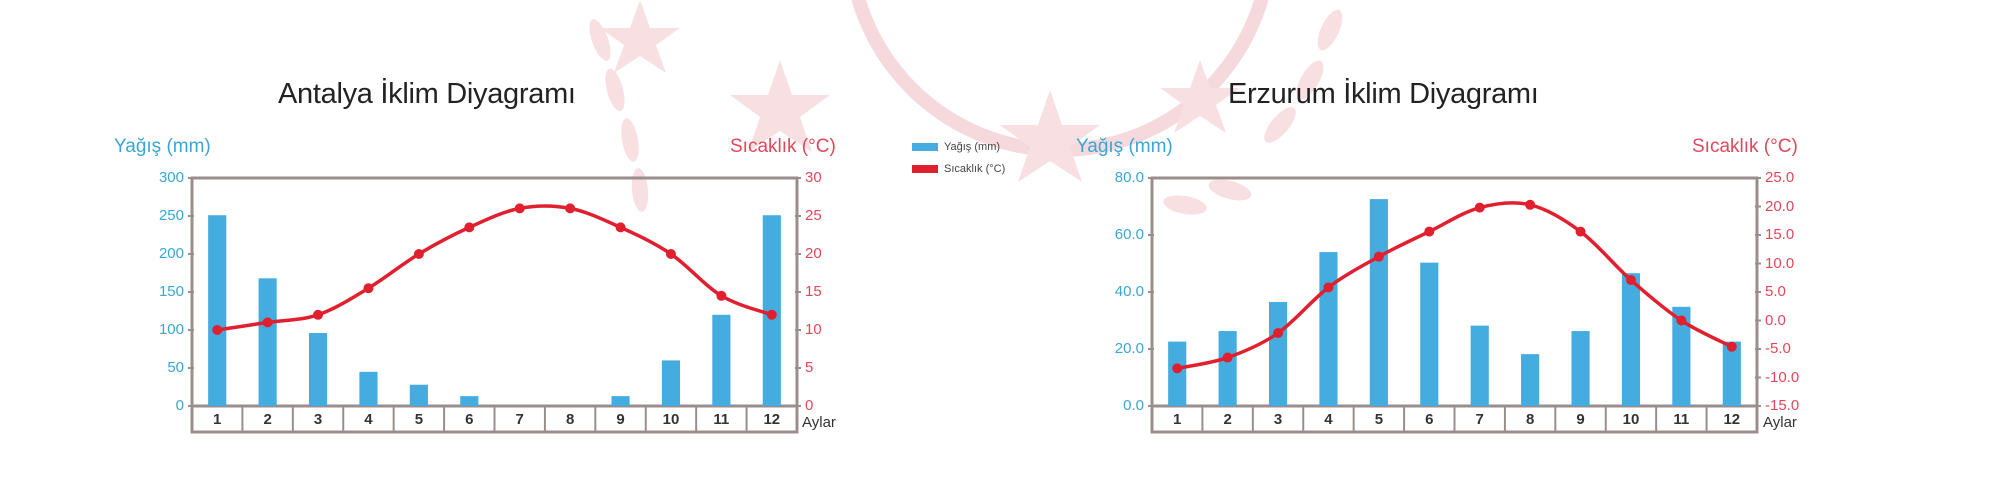 Image resolution: width=2000 pixels, height=501 pixels. Describe the element at coordinates (171, 177) in the screenshot. I see `left-tick-label: 300` at that location.